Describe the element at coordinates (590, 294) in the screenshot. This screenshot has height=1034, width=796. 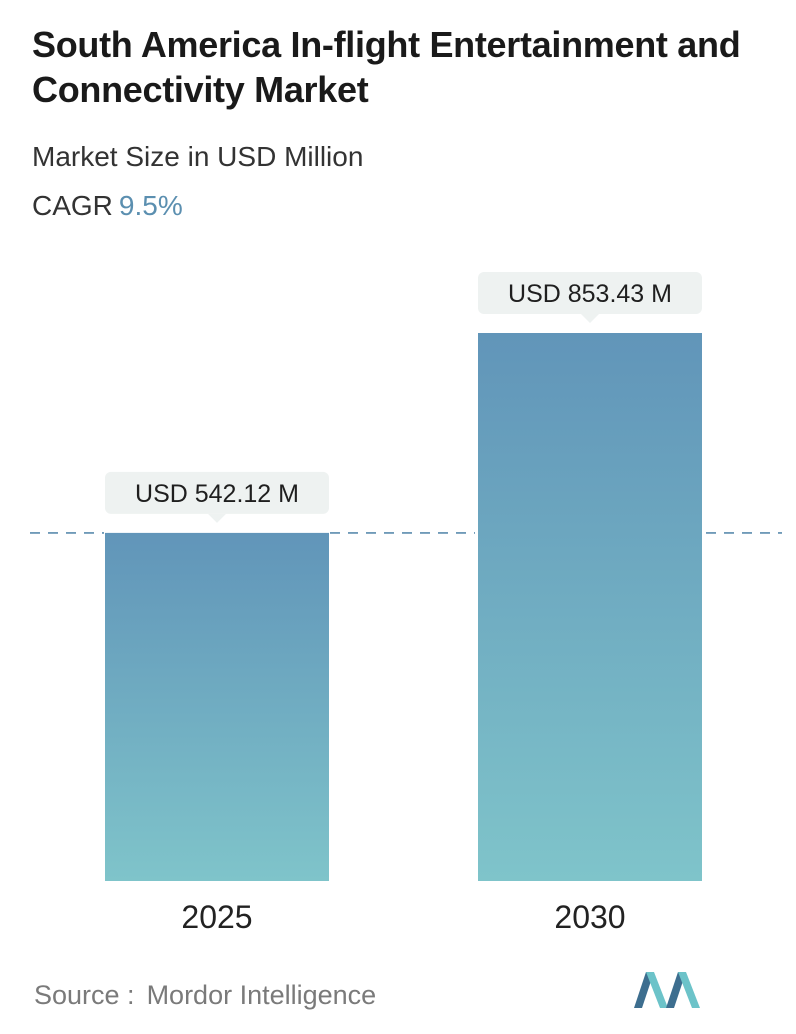
I see `data-label-2030: USD 853.43 M` at that location.